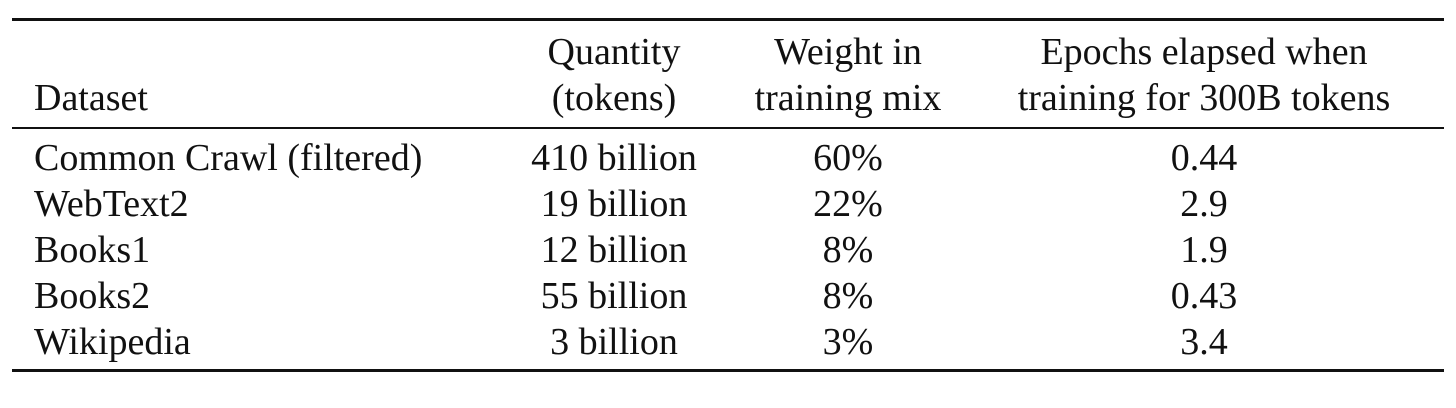 The height and width of the screenshot is (408, 1456). What do you see at coordinates (92, 250) in the screenshot?
I see `cell-dataset: Books1` at bounding box center [92, 250].